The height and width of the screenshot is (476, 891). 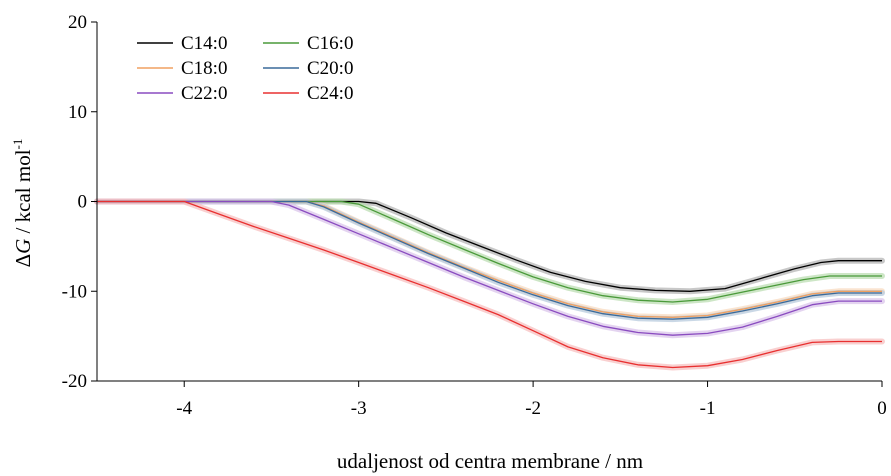 I want to click on y-axis-title-symbol: G, so click(x=23, y=246).